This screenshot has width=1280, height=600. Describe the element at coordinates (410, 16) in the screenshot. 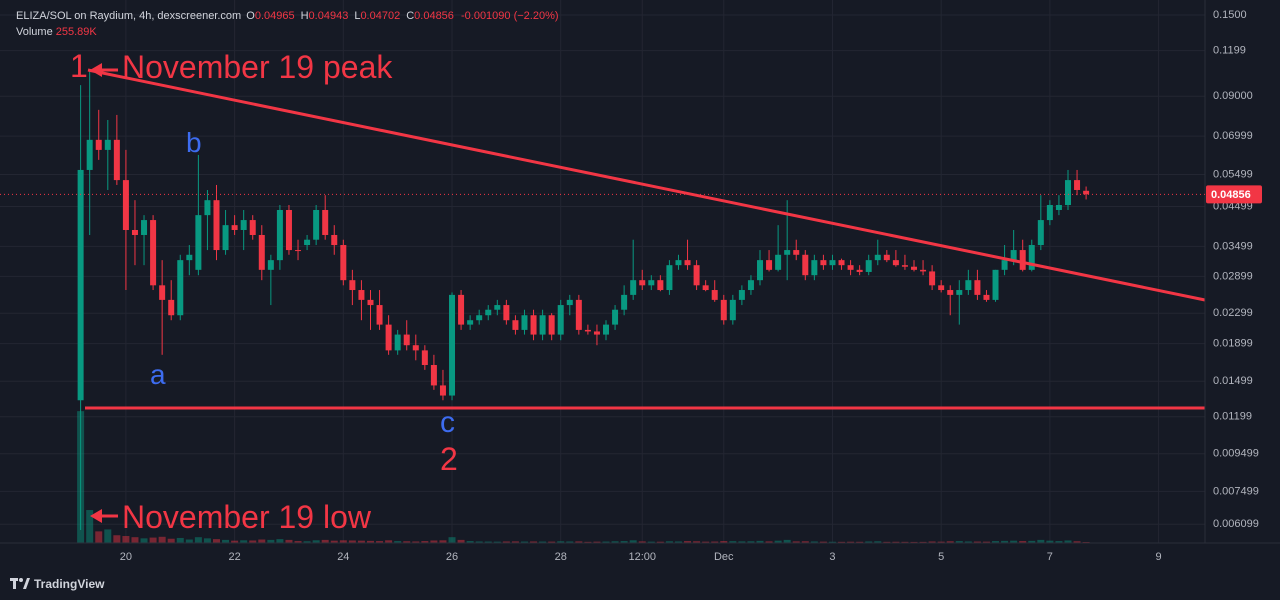

I see `ohlc-key: C` at that location.